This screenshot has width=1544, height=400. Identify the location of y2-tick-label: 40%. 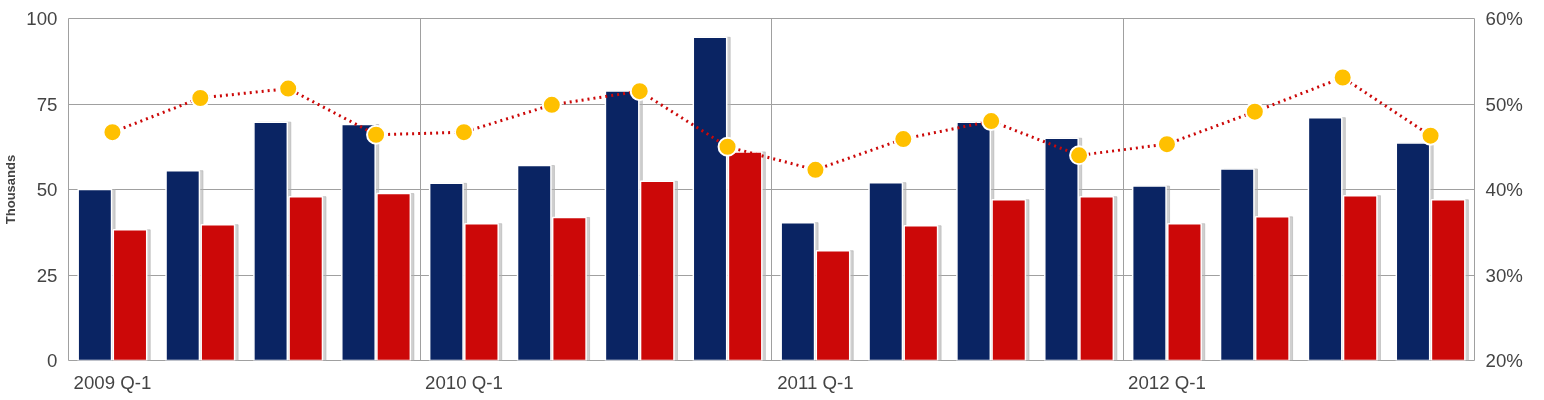
(1504, 189).